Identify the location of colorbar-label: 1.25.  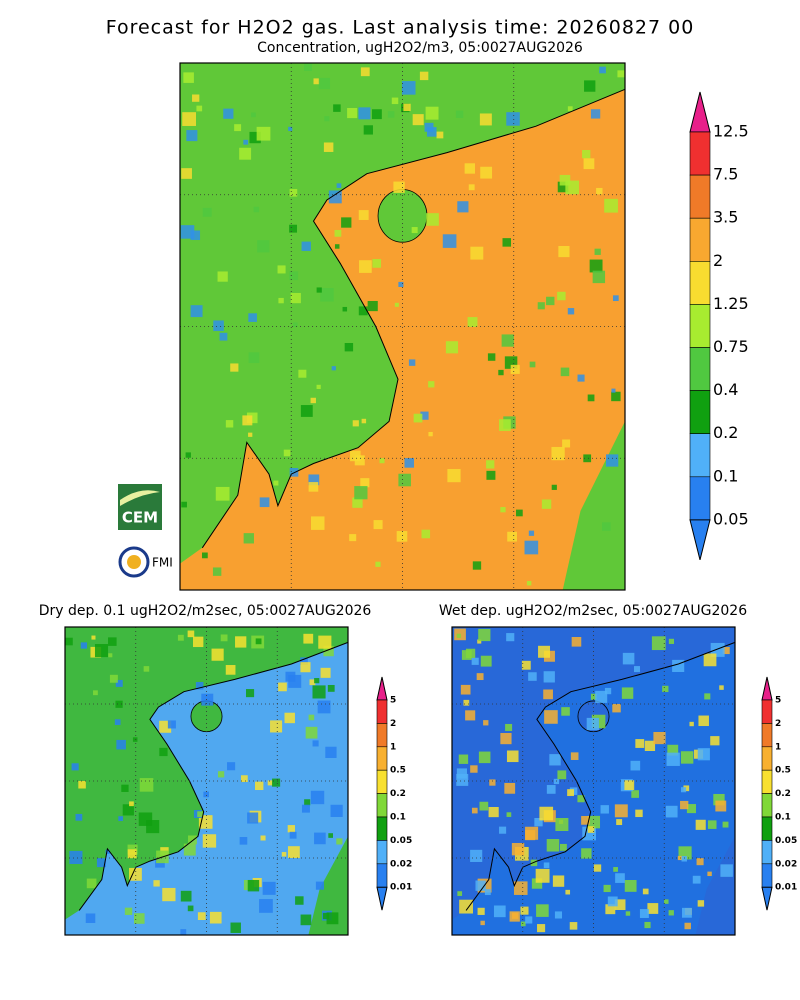
(731, 303).